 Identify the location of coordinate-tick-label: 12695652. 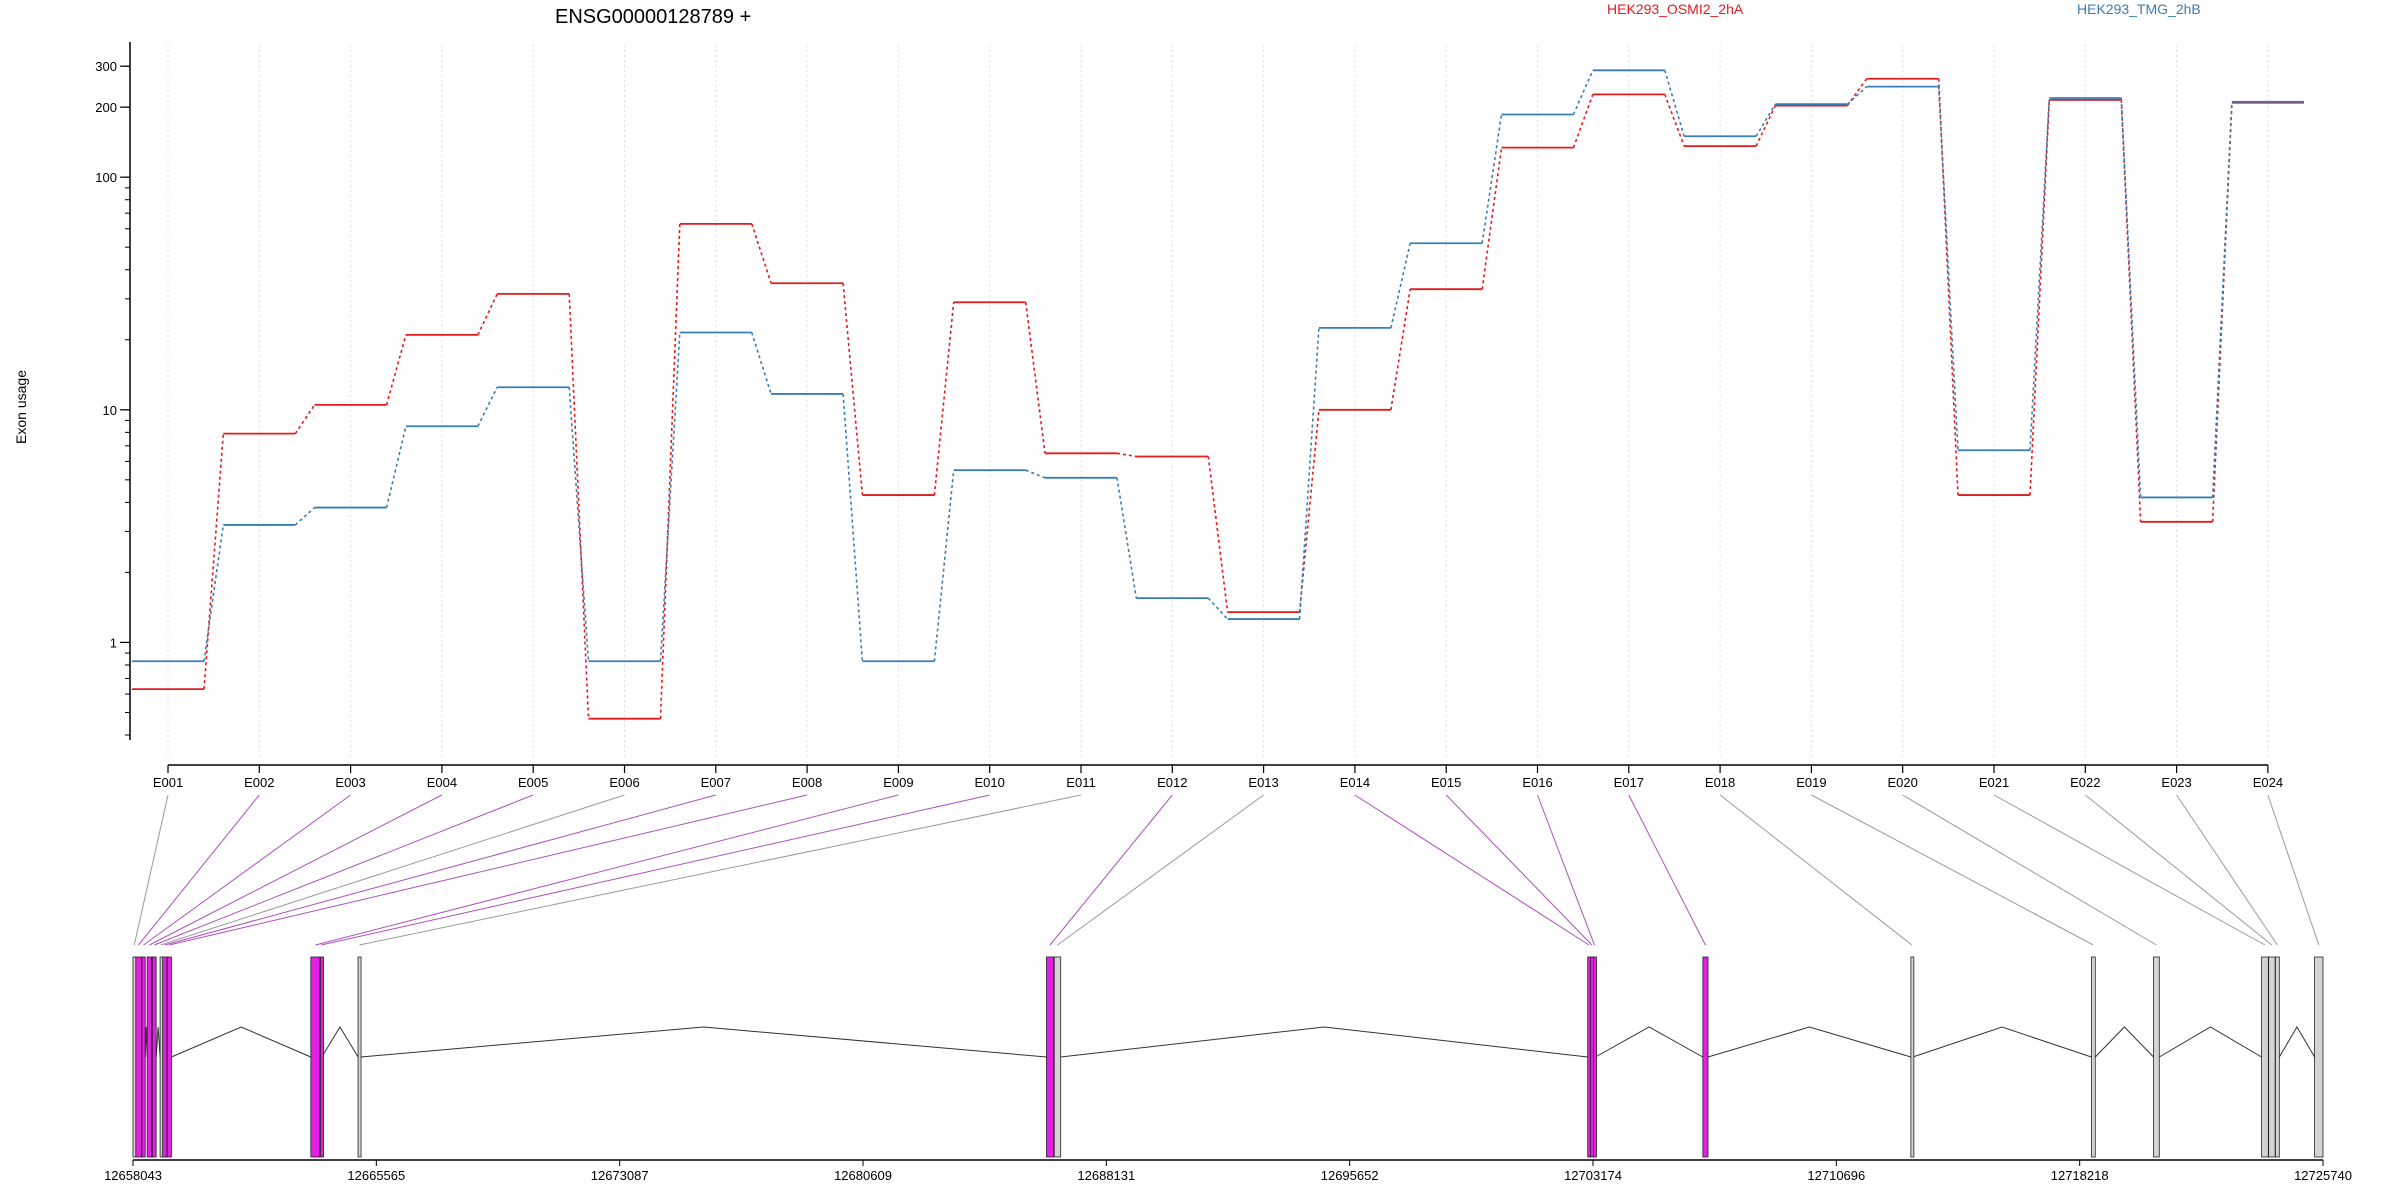
(1350, 1175).